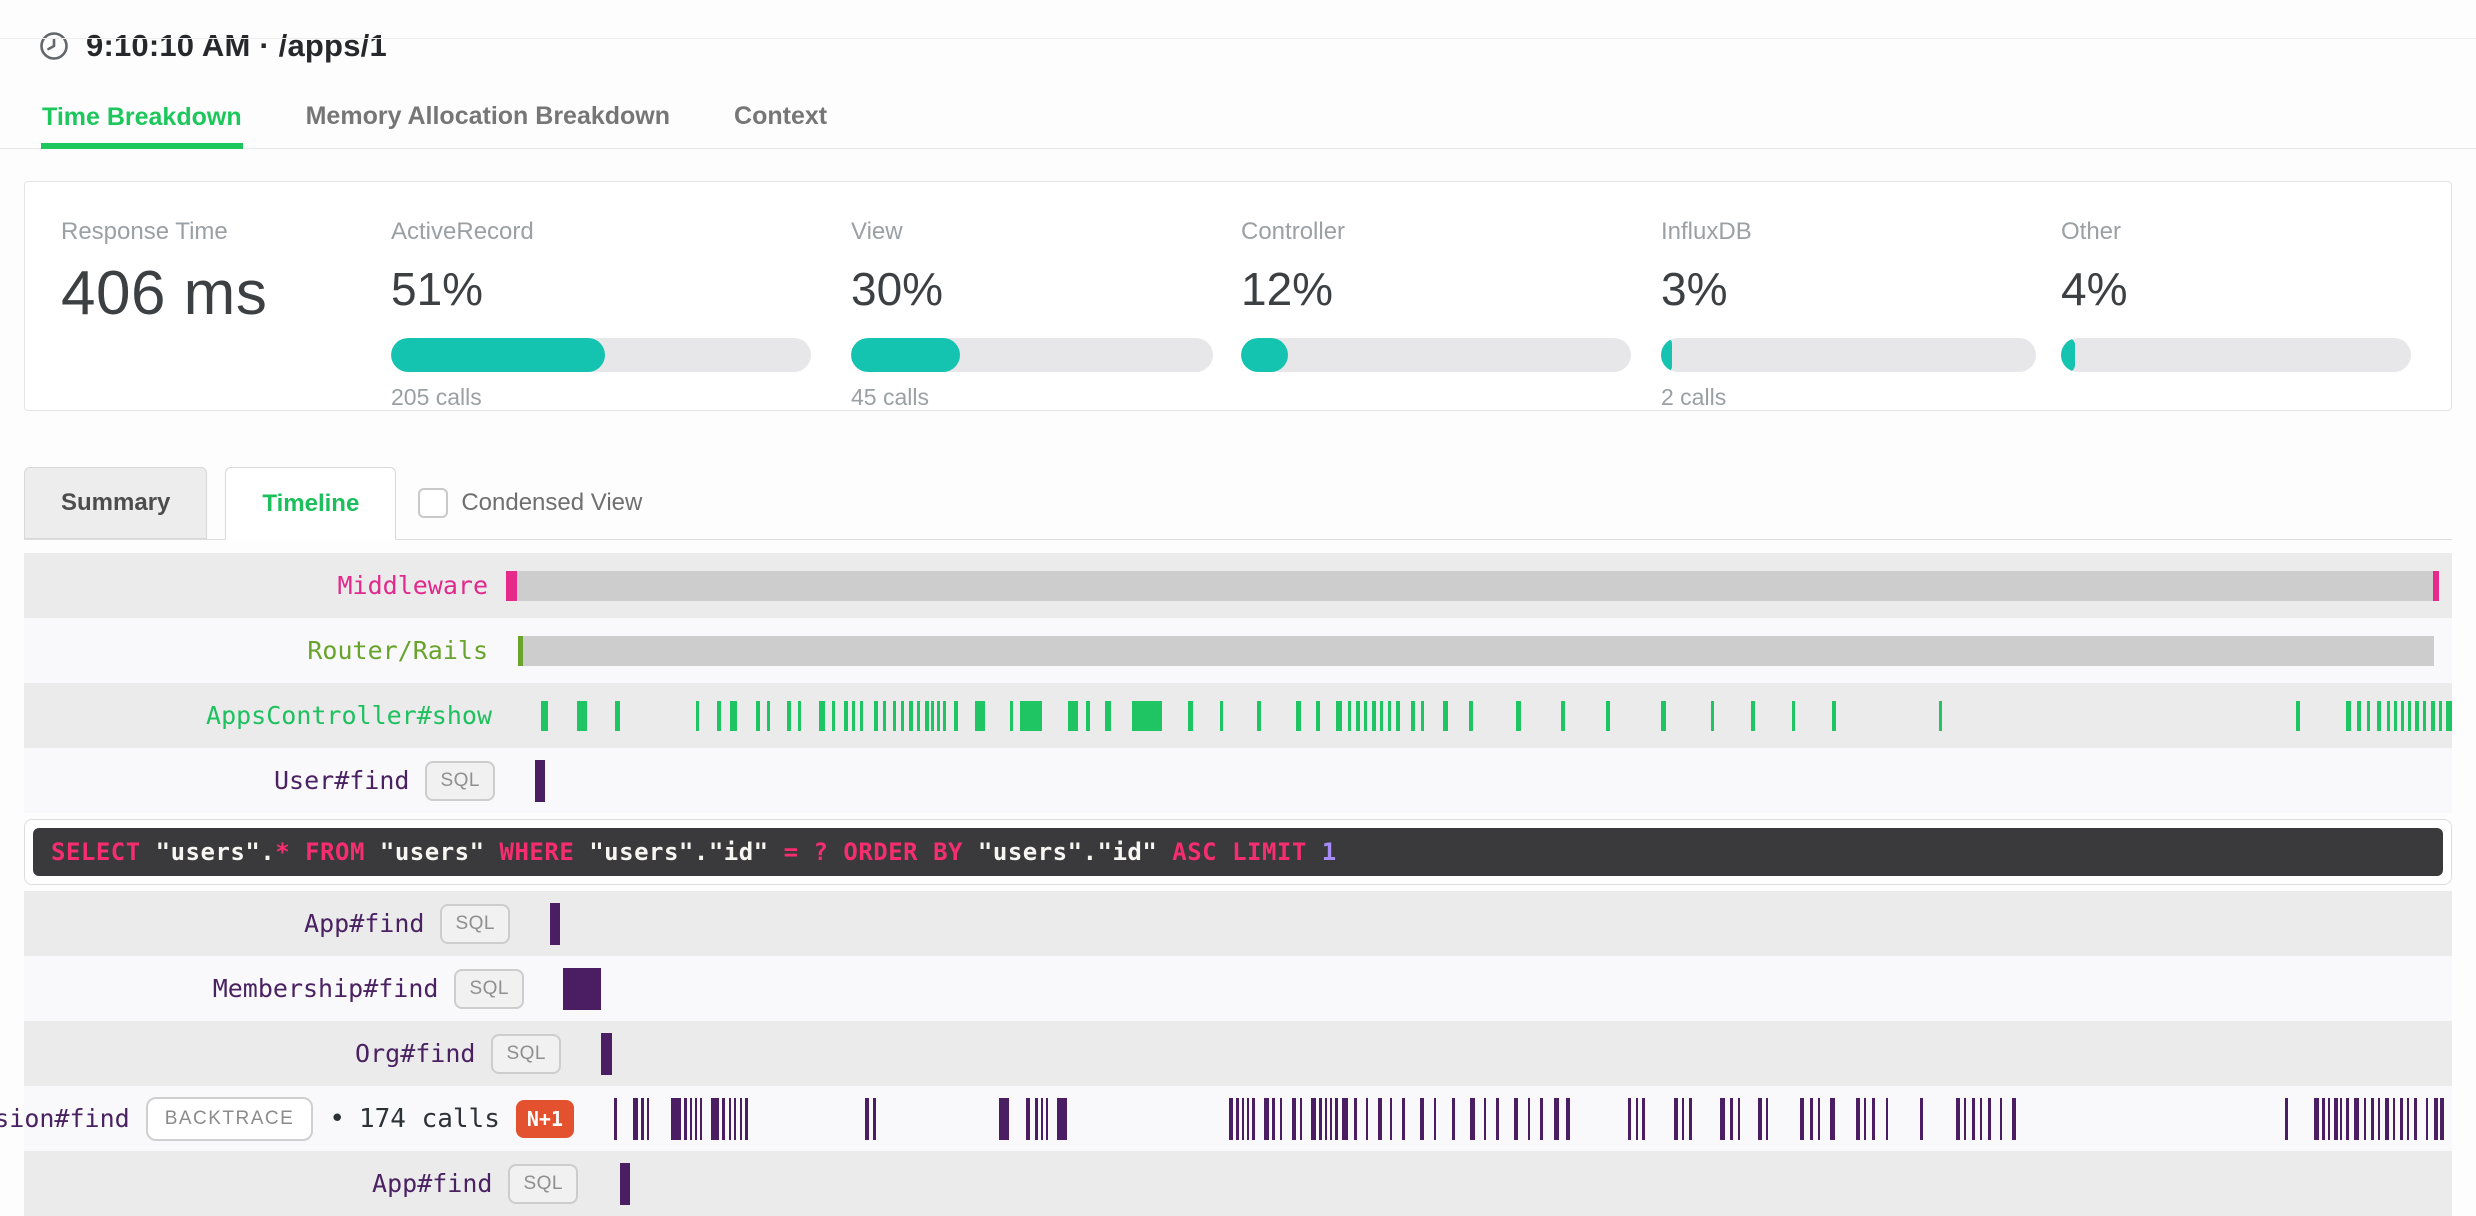  I want to click on n-plus-one-badge: N+1, so click(544, 1118).